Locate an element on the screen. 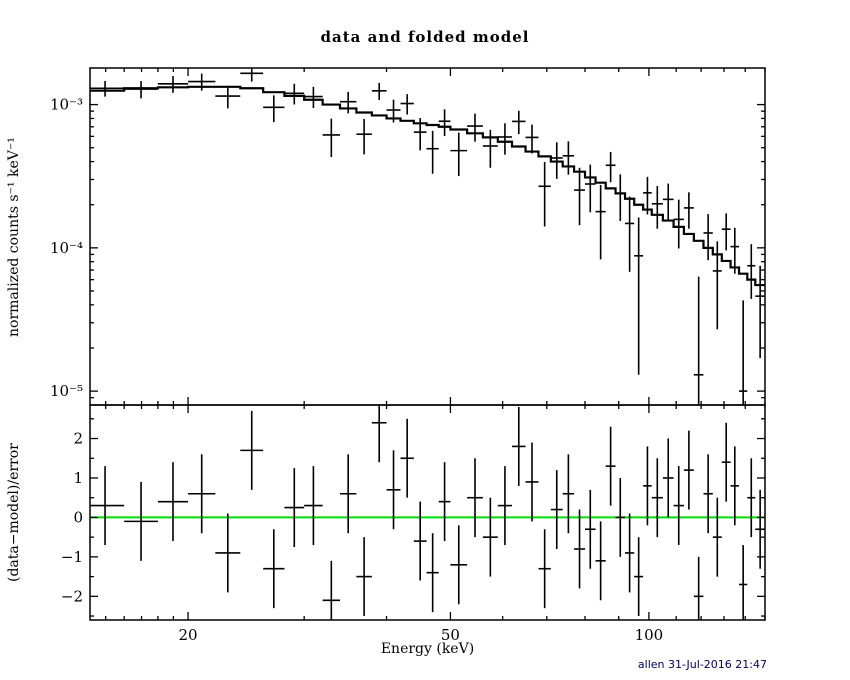 Image resolution: width=850 pixels, height=680 pixels. x-axis-label: Energy (keV) is located at coordinates (427, 649).